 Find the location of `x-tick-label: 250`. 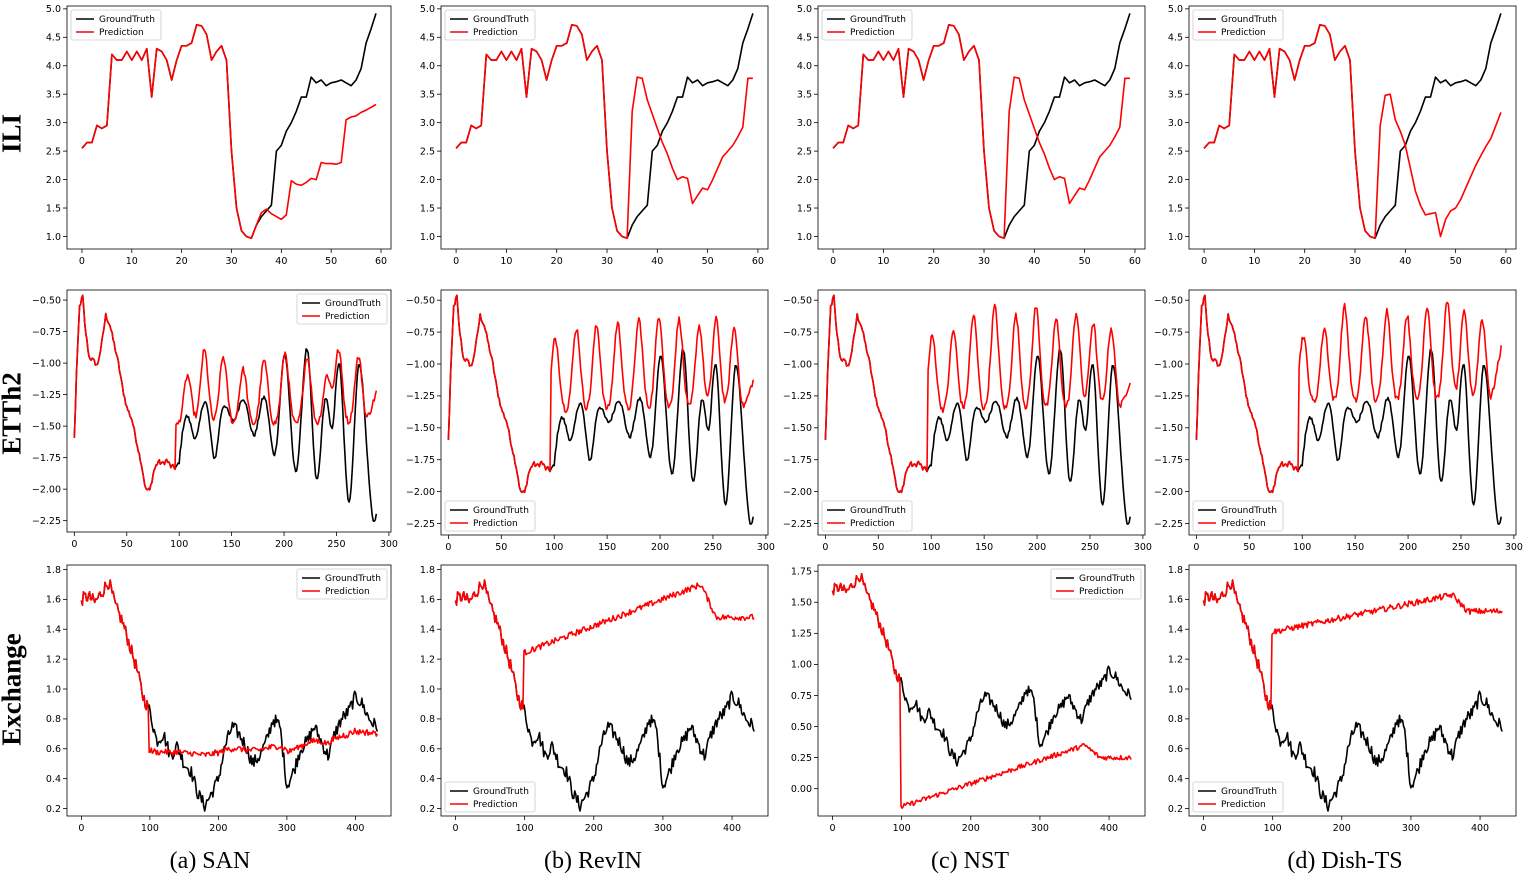

x-tick-label: 250 is located at coordinates (713, 547).